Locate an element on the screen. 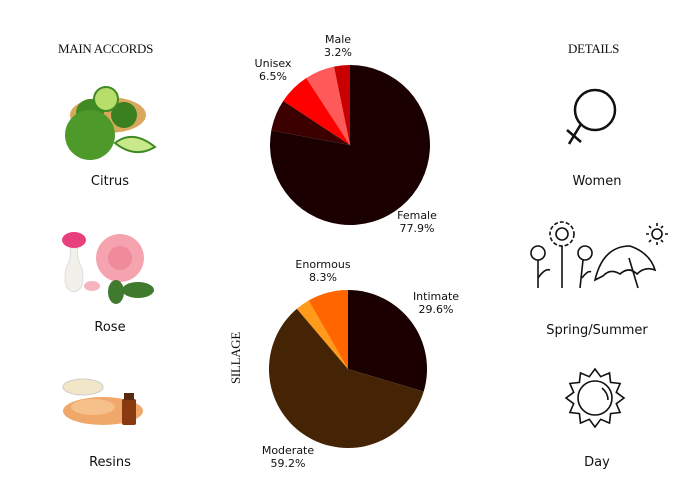 The width and height of the screenshot is (700, 500). slice-name: Male is located at coordinates (338, 39).